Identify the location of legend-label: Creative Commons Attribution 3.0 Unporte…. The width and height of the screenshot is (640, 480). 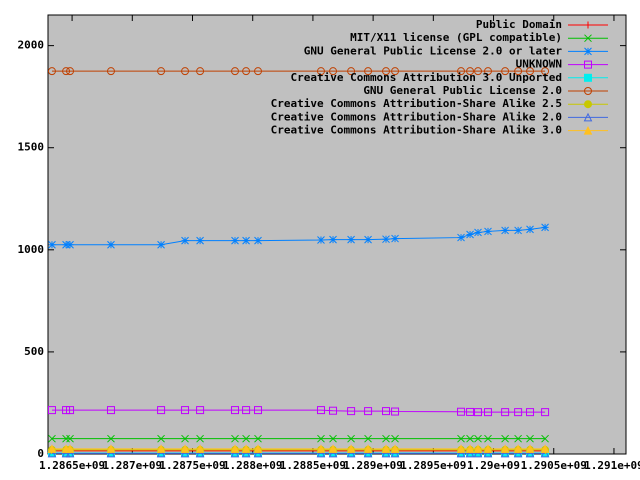
(426, 77).